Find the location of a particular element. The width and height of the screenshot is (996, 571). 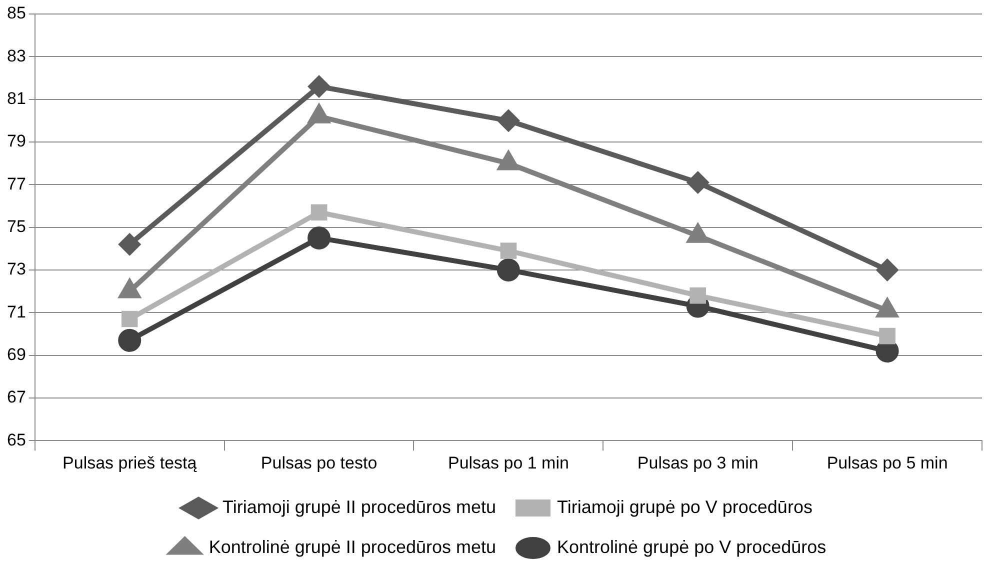

legend-label: Tiriamoji grupė II procedūros metu is located at coordinates (359, 506).